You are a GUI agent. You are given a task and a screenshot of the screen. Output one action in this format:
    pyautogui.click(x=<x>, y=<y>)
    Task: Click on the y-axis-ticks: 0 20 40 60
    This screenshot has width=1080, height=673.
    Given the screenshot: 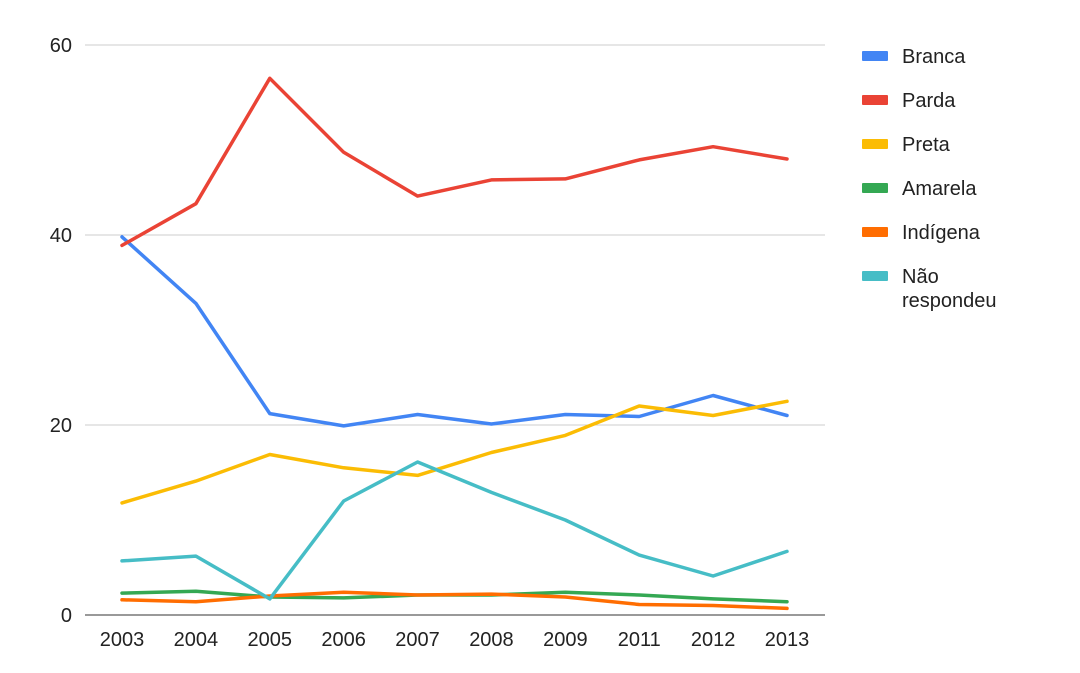 What is the action you would take?
    pyautogui.click(x=61, y=331)
    